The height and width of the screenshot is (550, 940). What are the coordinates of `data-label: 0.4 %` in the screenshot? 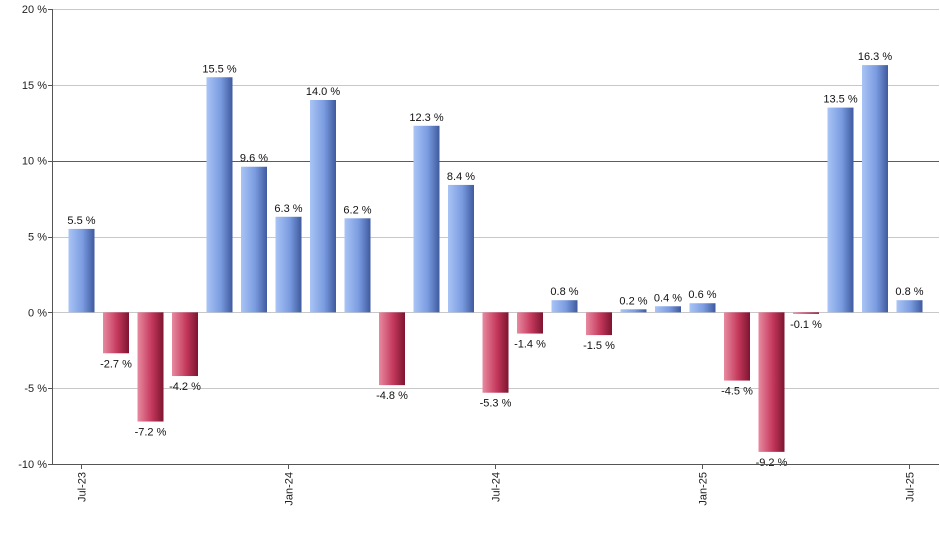 It's located at (668, 298).